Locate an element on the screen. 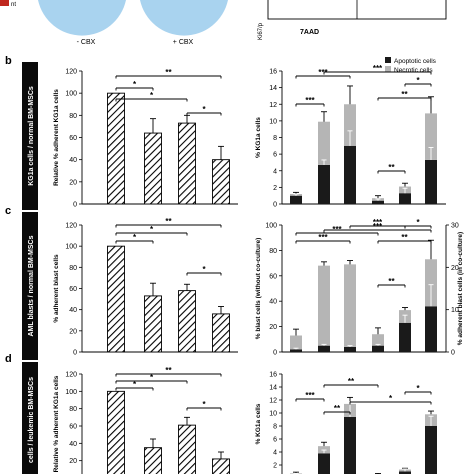  circle-plus-cbx is located at coordinates (184, 18).